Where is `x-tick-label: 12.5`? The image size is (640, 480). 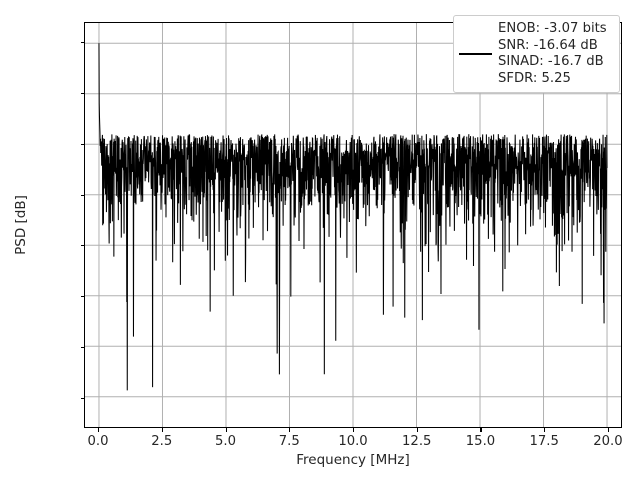 x-tick-label: 12.5 is located at coordinates (417, 441).